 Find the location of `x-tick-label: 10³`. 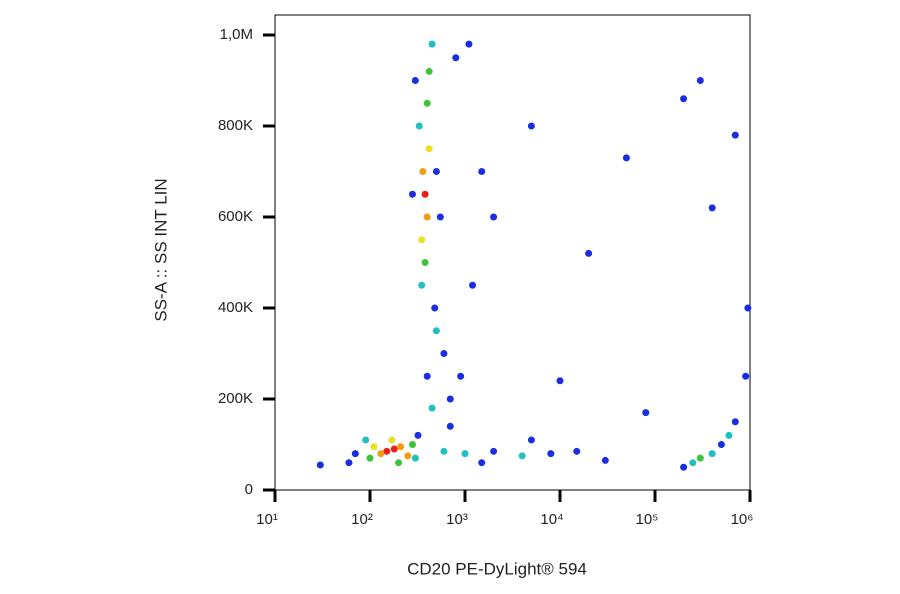

x-tick-label: 10³ is located at coordinates (457, 519).